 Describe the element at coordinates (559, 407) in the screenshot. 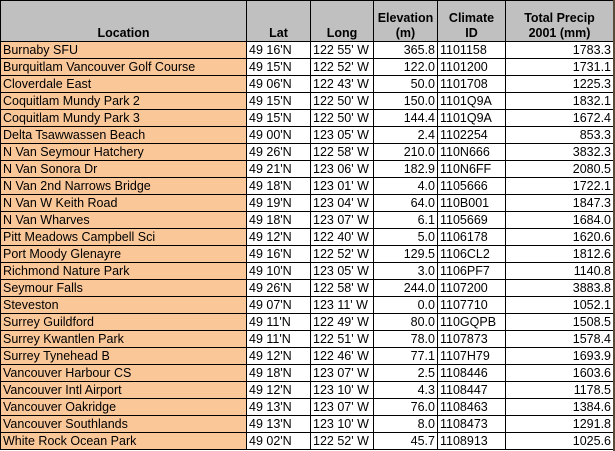

I see `cell-total-precip: 1384.6` at that location.